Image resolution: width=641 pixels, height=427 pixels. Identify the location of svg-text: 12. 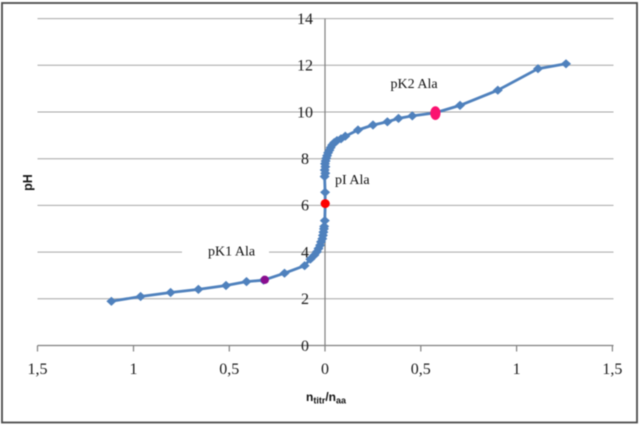
(305, 66).